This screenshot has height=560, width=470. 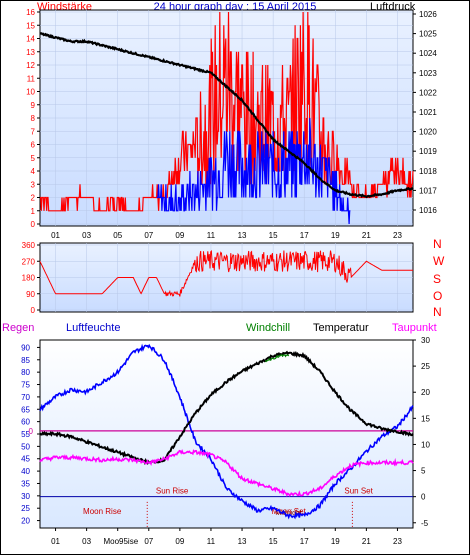 I want to click on temperature-axis-tick: -5, so click(x=425, y=523).